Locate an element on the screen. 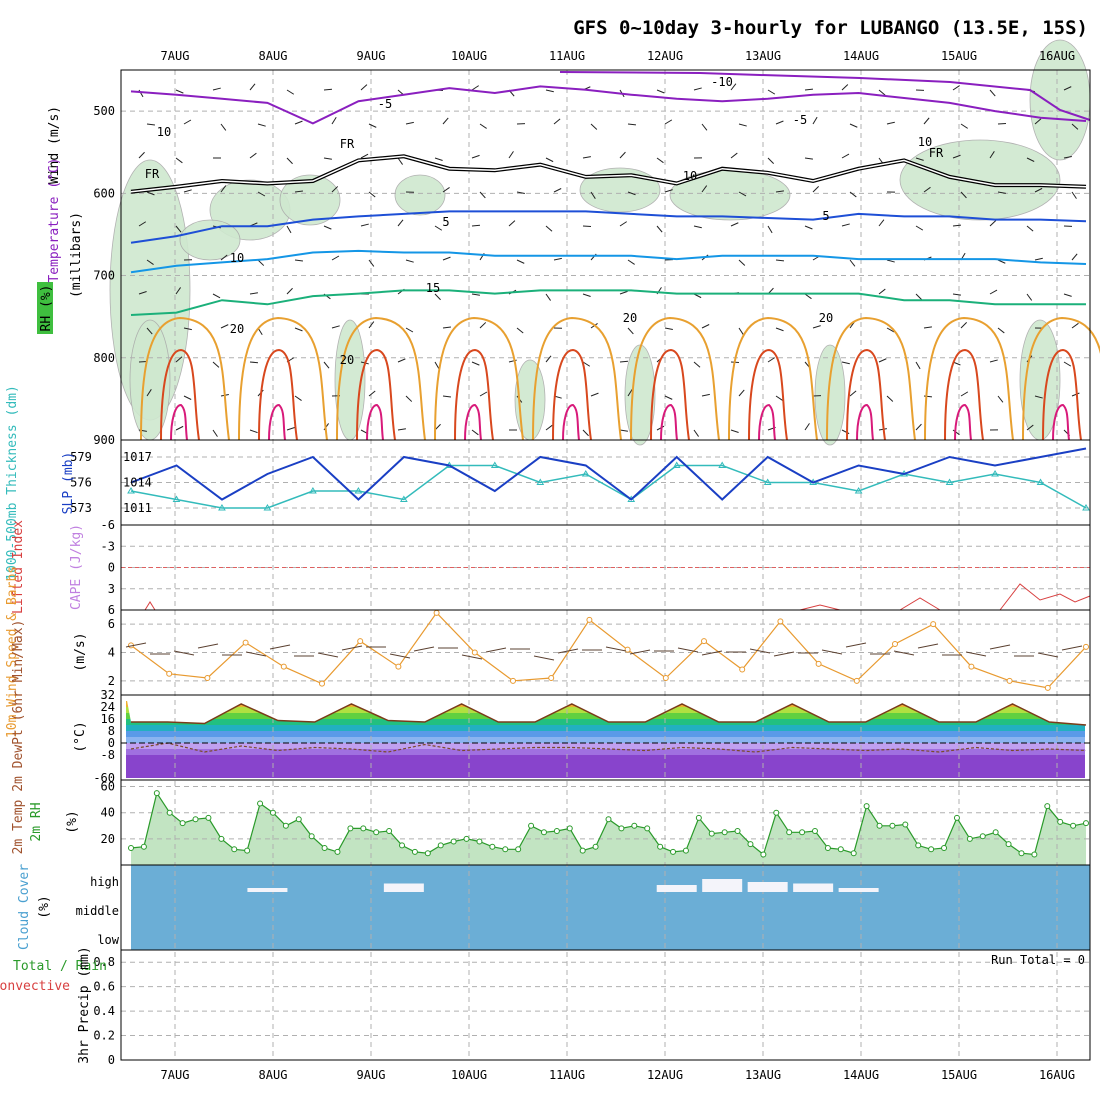  contour-label: 5 is located at coordinates (445, 222).